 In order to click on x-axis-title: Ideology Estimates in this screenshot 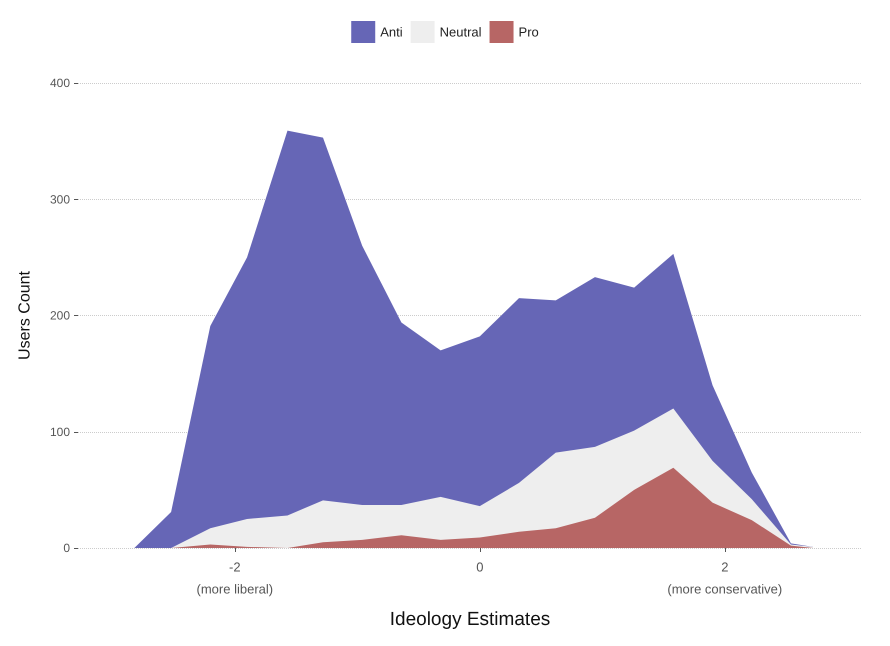, I will do `click(470, 619)`.